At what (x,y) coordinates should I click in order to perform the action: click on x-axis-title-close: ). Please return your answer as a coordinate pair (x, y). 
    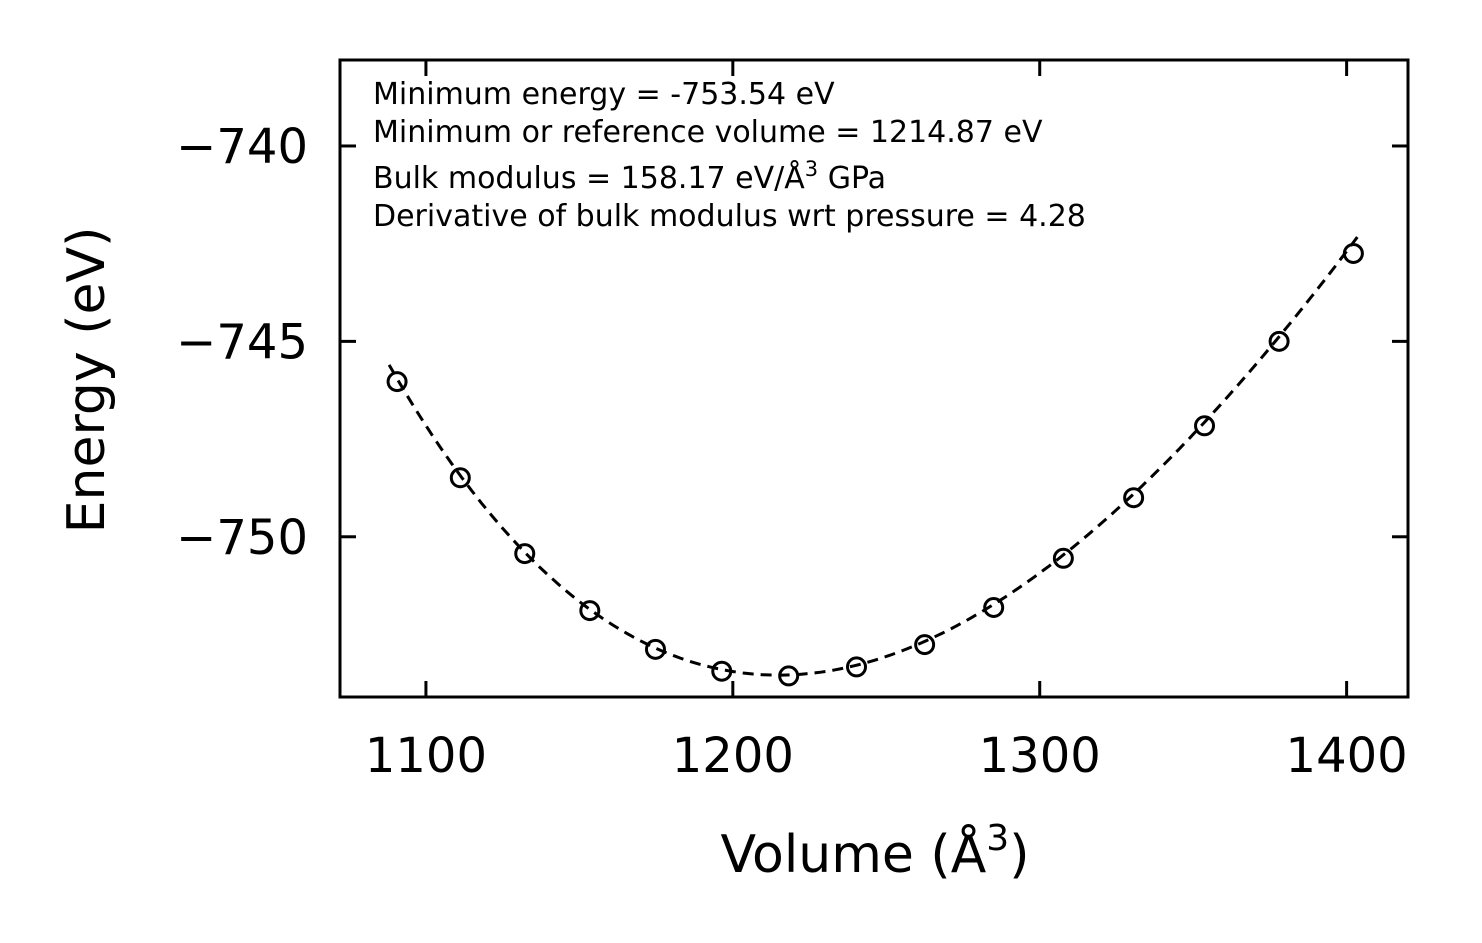
    Looking at the image, I should click on (1019, 855).